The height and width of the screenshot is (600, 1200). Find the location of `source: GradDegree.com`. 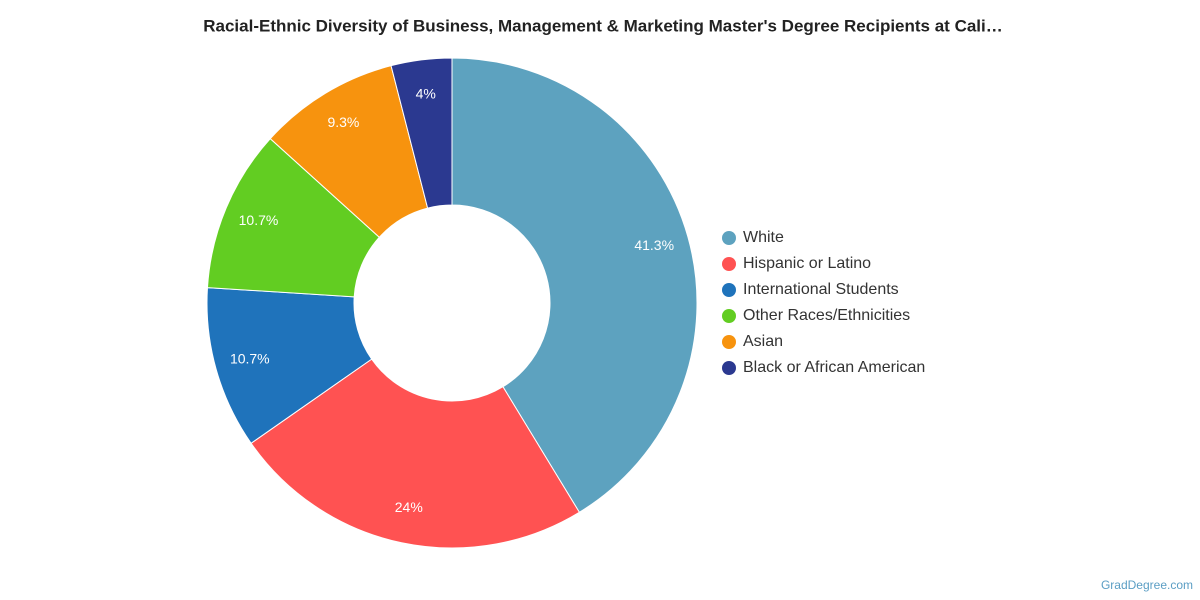

source: GradDegree.com is located at coordinates (1147, 585).